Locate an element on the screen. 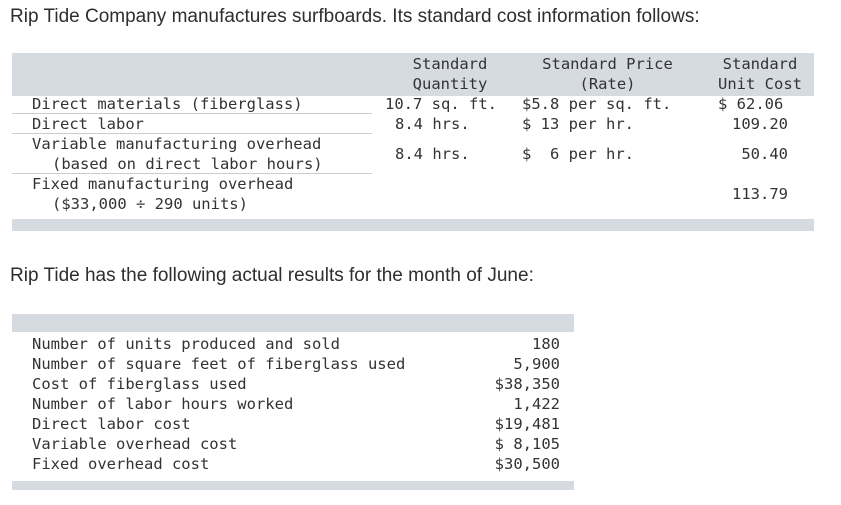 The image size is (841, 505). actual-label-fixed-overhead: Fixed overhead cost is located at coordinates (121, 464).